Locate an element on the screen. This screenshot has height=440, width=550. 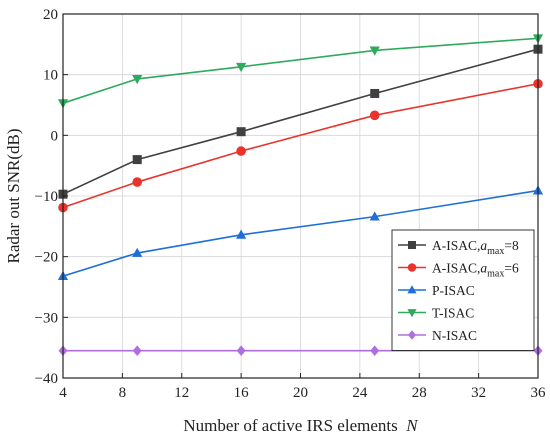
x-tick-label: 20 is located at coordinates (300, 393).